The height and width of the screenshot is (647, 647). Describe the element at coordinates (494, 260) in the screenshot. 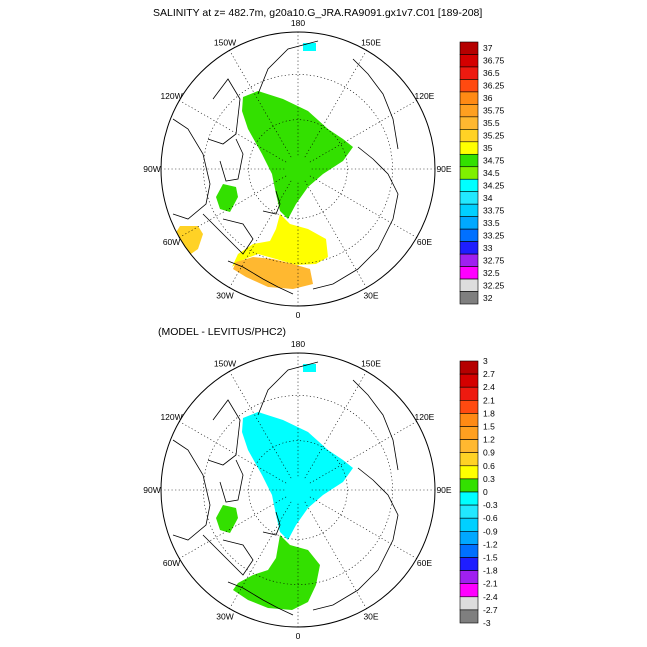

I see `colorbar-label: 32.75` at that location.